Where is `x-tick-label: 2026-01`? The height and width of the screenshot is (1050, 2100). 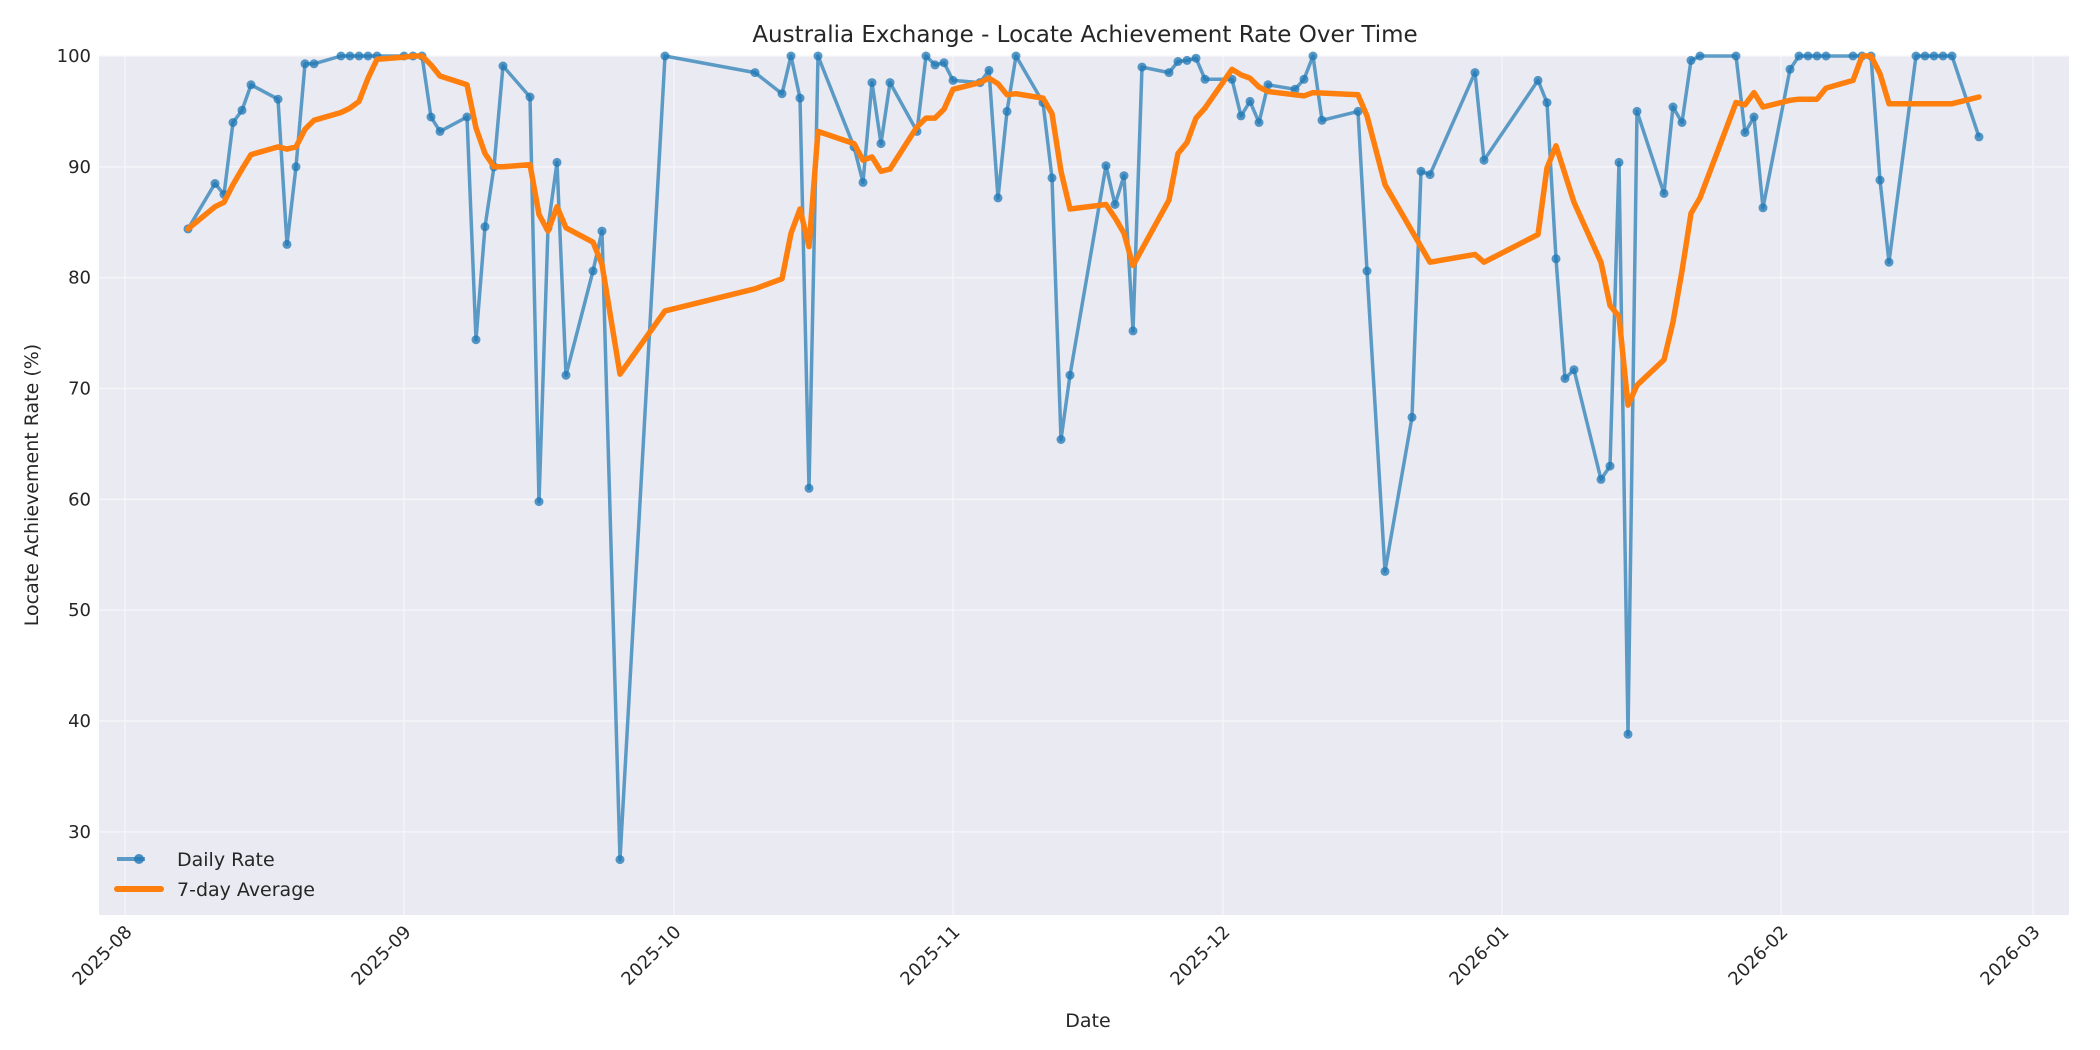
x-tick-label: 2026-01 is located at coordinates (1479, 956).